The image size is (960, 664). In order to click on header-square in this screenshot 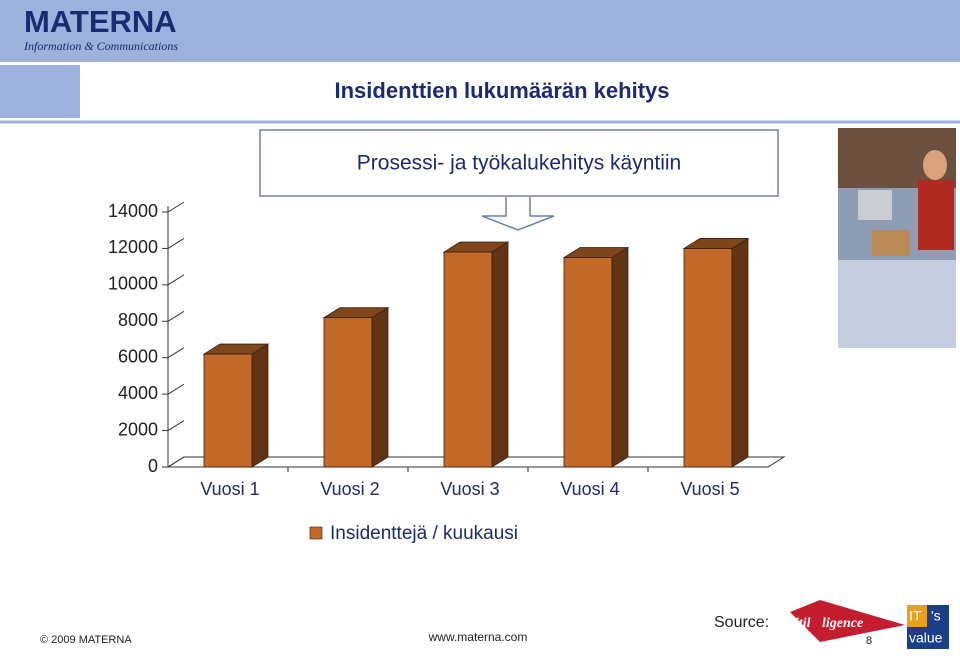, I will do `click(40, 91)`.